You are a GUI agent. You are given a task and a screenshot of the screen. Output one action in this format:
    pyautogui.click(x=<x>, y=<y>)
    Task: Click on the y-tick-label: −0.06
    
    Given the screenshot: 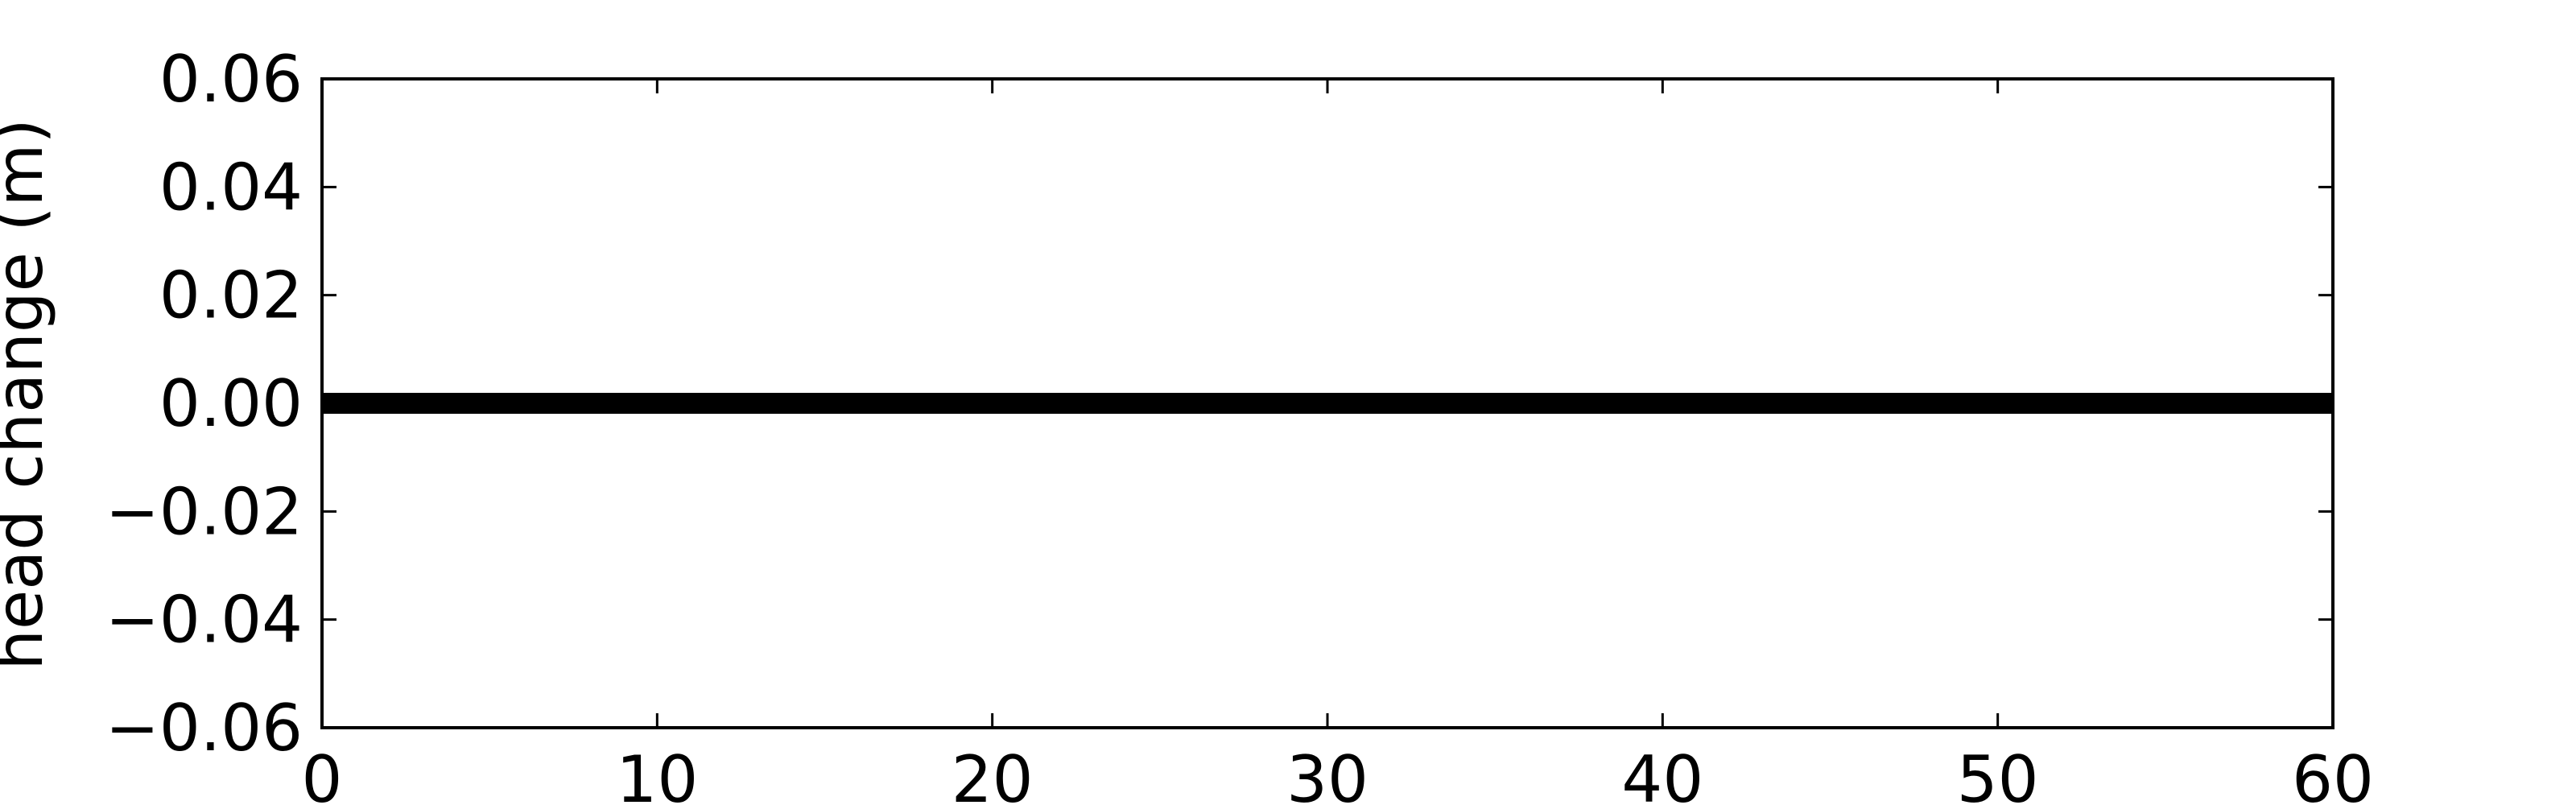 What is the action you would take?
    pyautogui.click(x=204, y=728)
    